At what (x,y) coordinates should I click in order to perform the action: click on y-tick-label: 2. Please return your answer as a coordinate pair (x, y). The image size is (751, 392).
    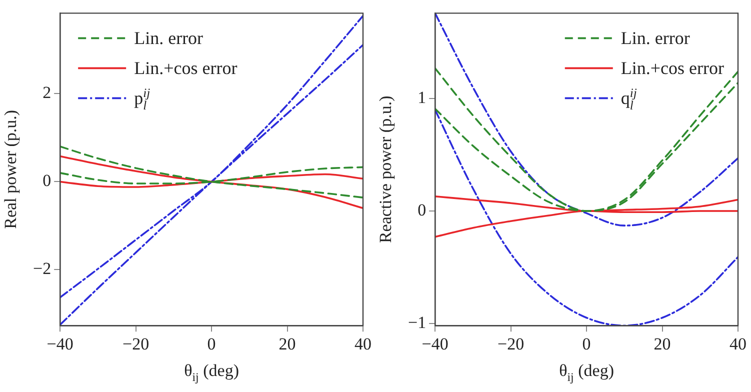
    Looking at the image, I should click on (47, 92).